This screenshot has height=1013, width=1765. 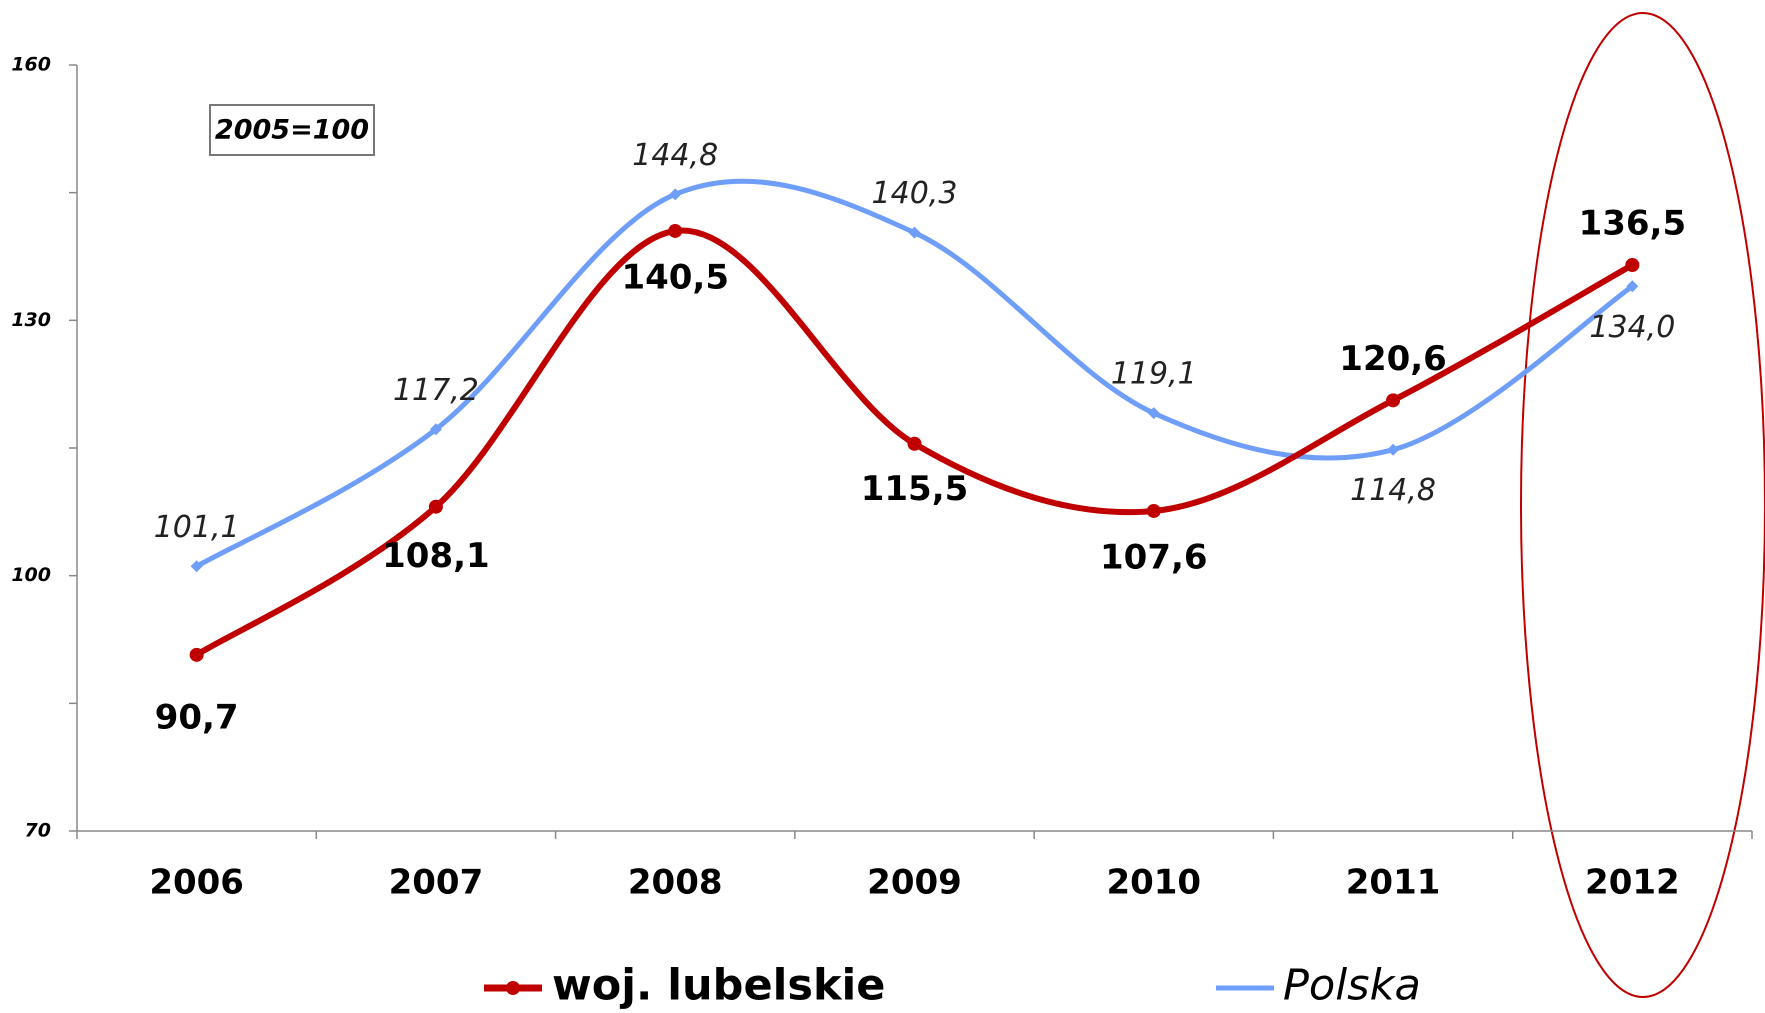 What do you see at coordinates (675, 277) in the screenshot?
I see `data-label: 140,5` at bounding box center [675, 277].